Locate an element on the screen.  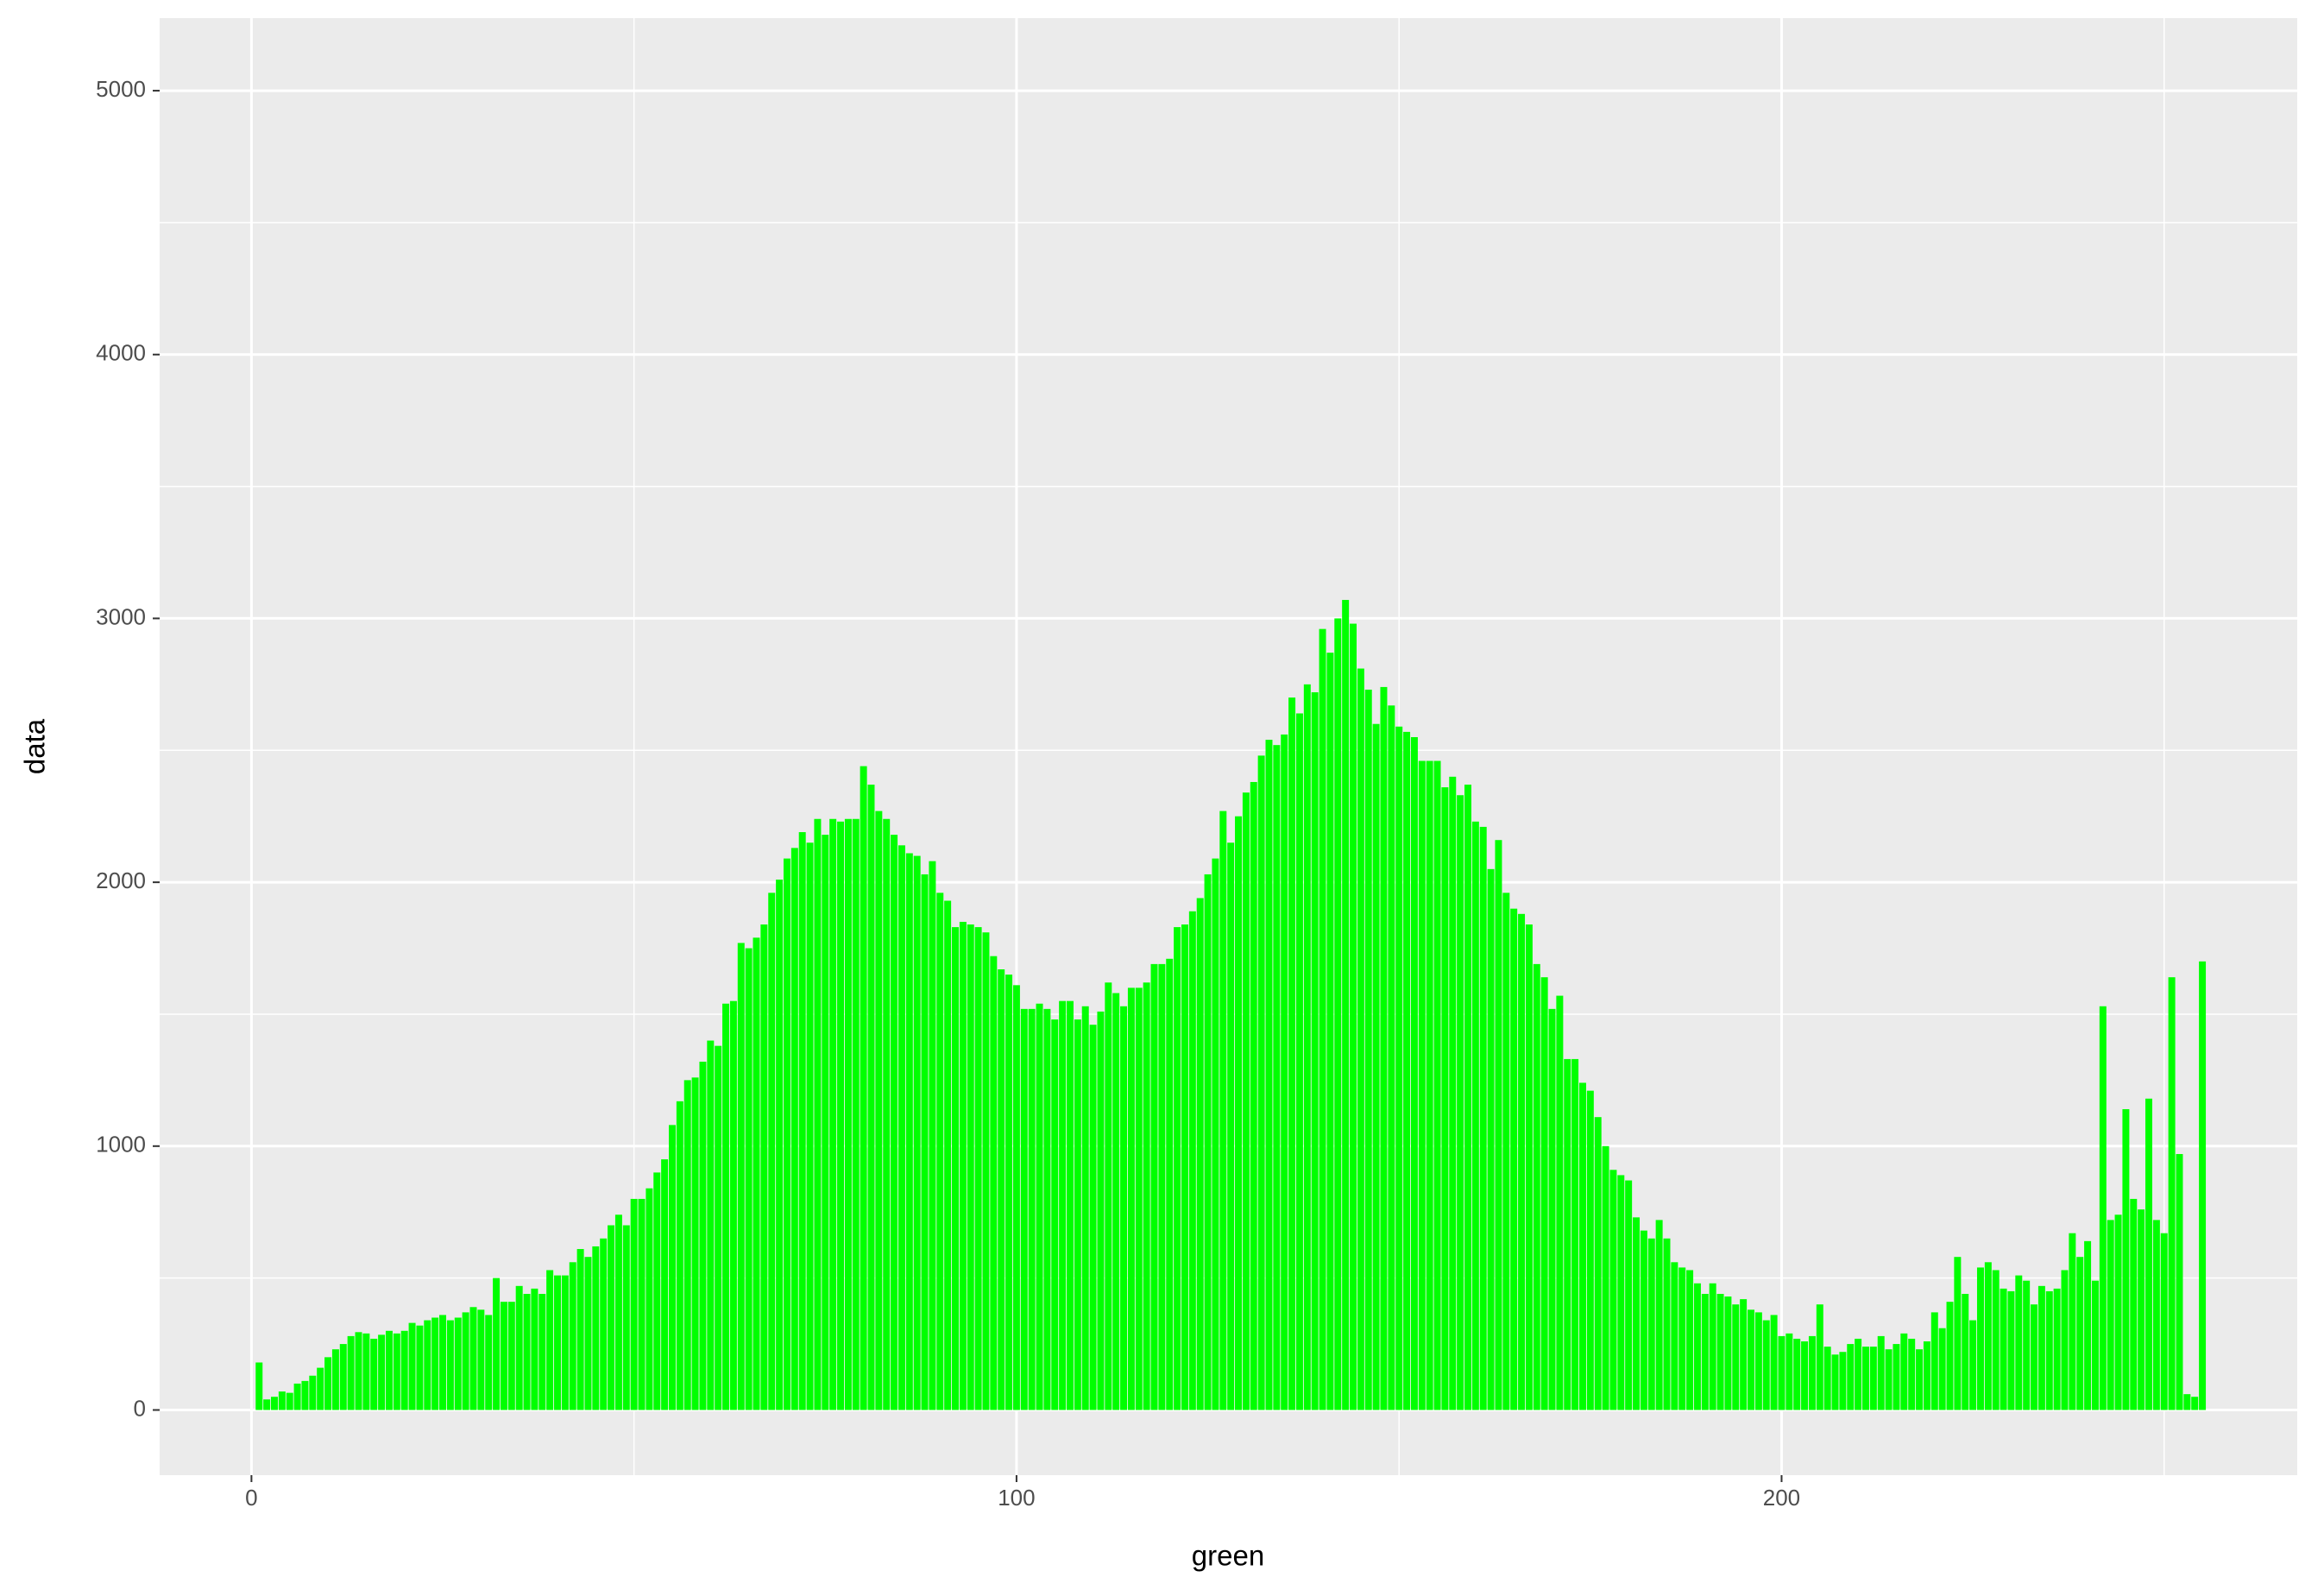
y-tick-label: 4000 is located at coordinates (121, 353).